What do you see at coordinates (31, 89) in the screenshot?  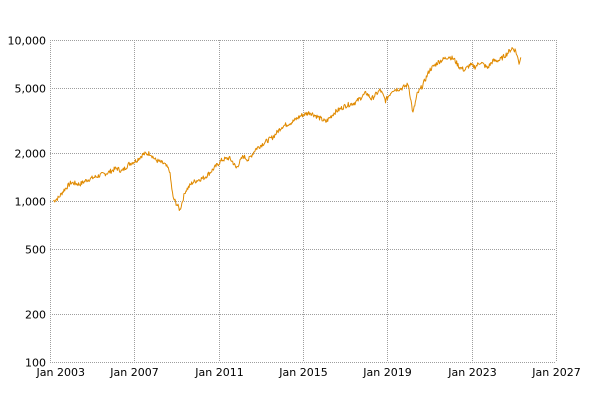 I see `y-tick-label-5: 5,000` at bounding box center [31, 89].